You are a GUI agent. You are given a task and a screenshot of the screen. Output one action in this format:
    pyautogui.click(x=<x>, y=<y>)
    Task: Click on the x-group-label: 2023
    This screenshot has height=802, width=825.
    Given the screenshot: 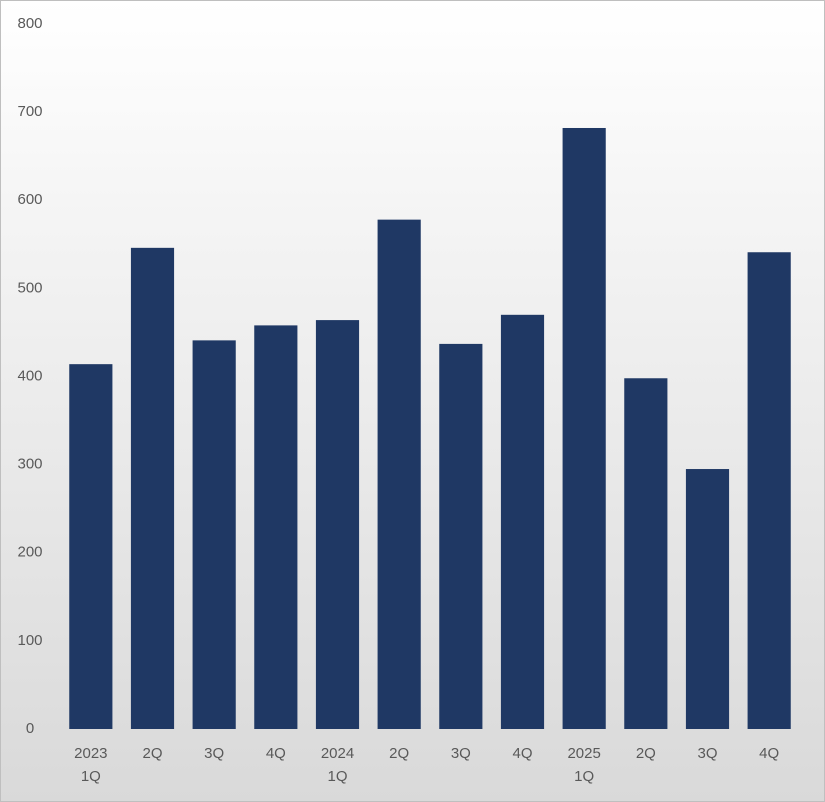 What is the action you would take?
    pyautogui.click(x=90, y=753)
    